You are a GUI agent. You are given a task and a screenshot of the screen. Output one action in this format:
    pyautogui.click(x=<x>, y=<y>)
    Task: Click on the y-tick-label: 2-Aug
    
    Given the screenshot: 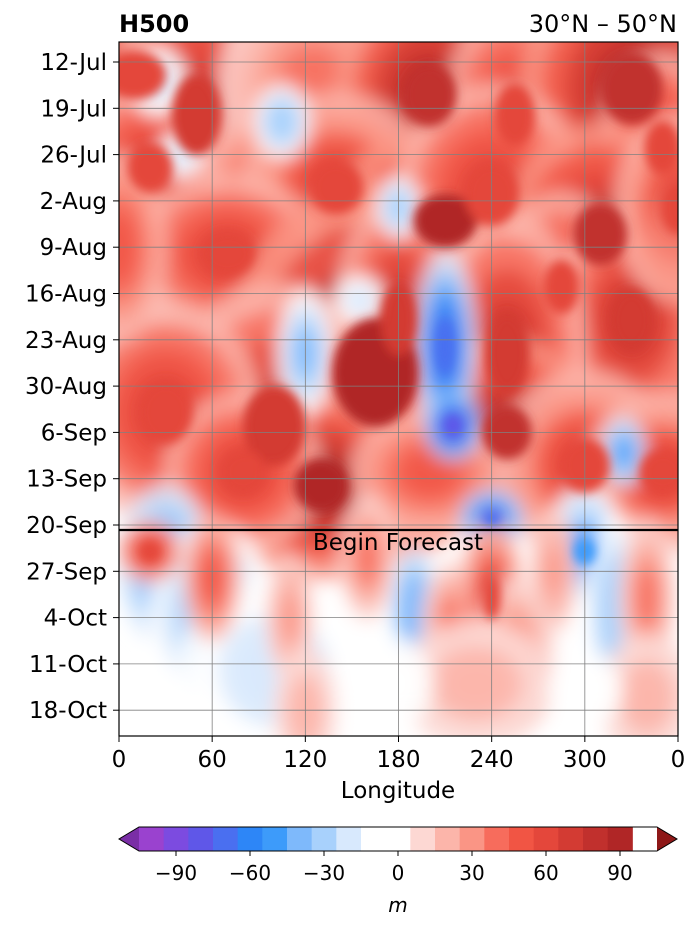 What is the action you would take?
    pyautogui.click(x=73, y=202)
    